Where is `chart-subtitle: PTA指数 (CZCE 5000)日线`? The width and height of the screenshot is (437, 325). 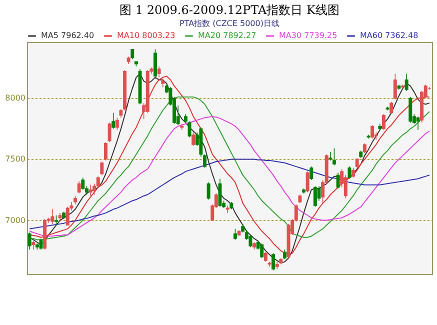
chart-subtitle: PTA指数 (CZCE 5000)日线 is located at coordinates (230, 23).